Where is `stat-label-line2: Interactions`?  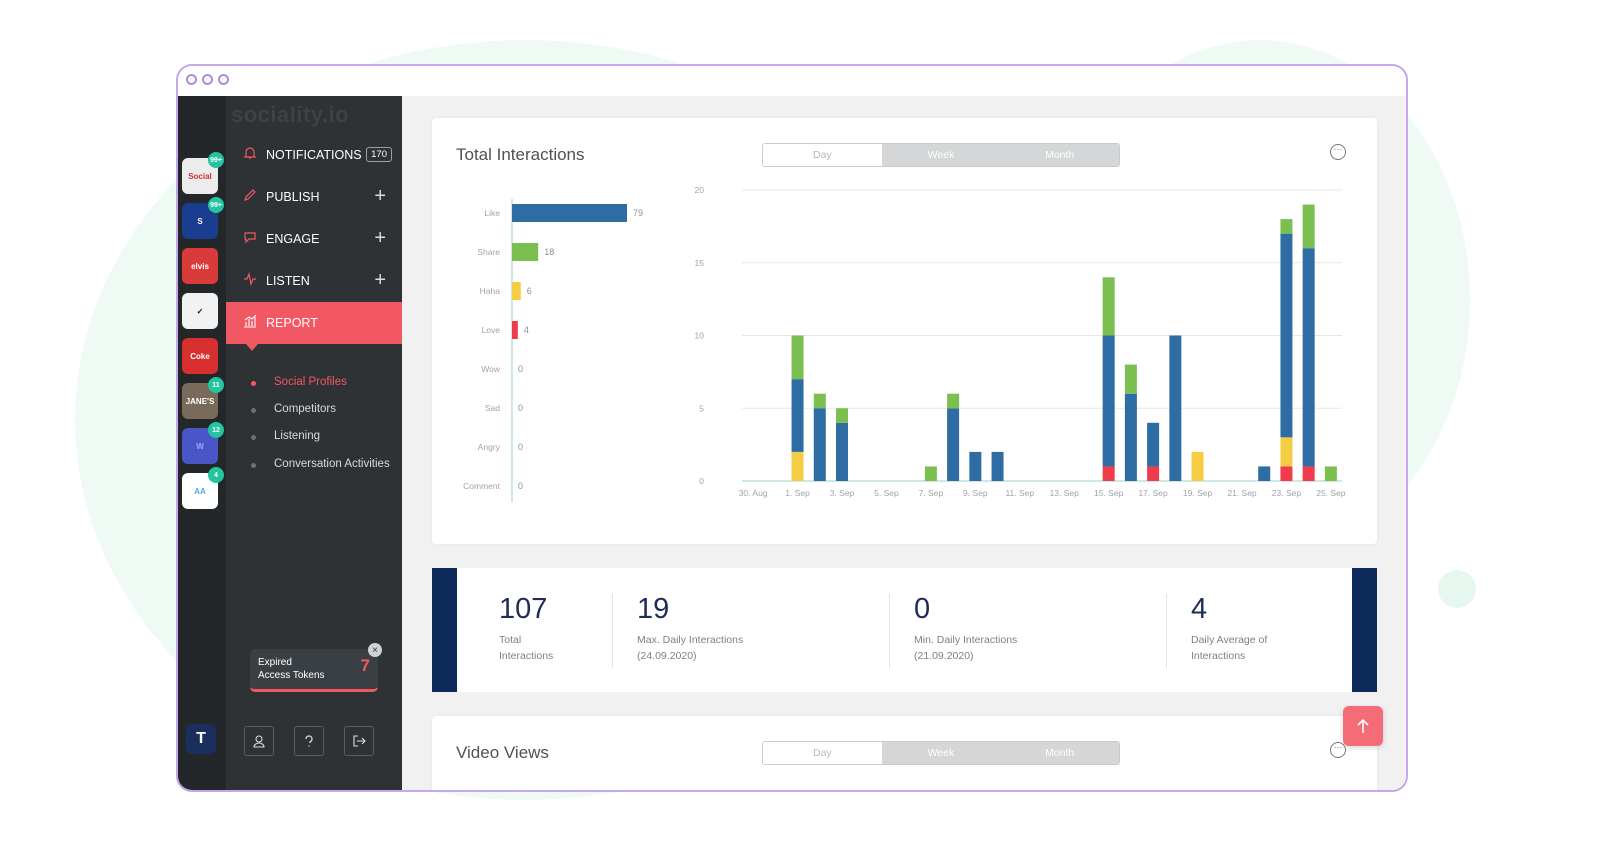
stat-label-line2: Interactions is located at coordinates (1218, 656).